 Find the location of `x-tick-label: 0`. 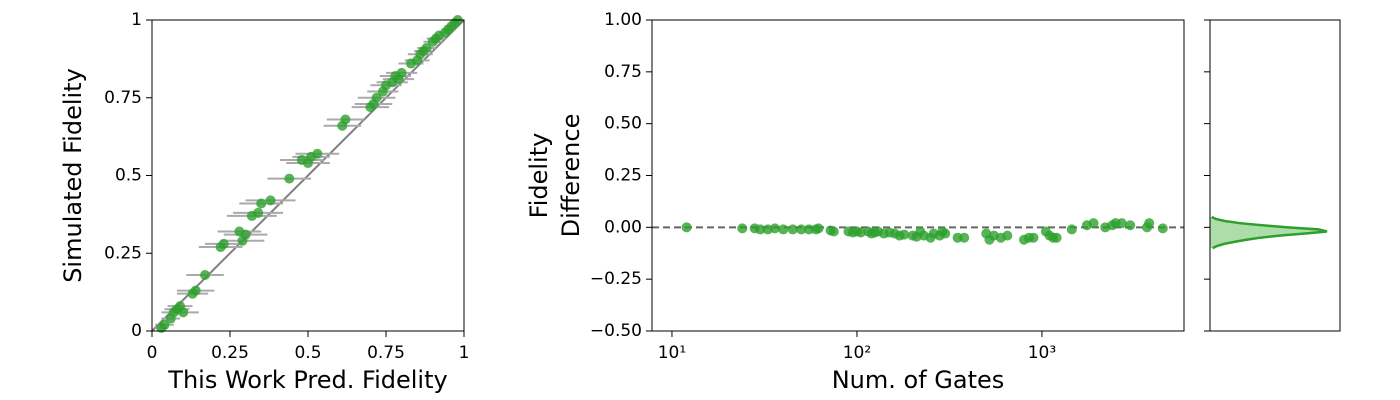

x-tick-label: 0 is located at coordinates (152, 353).